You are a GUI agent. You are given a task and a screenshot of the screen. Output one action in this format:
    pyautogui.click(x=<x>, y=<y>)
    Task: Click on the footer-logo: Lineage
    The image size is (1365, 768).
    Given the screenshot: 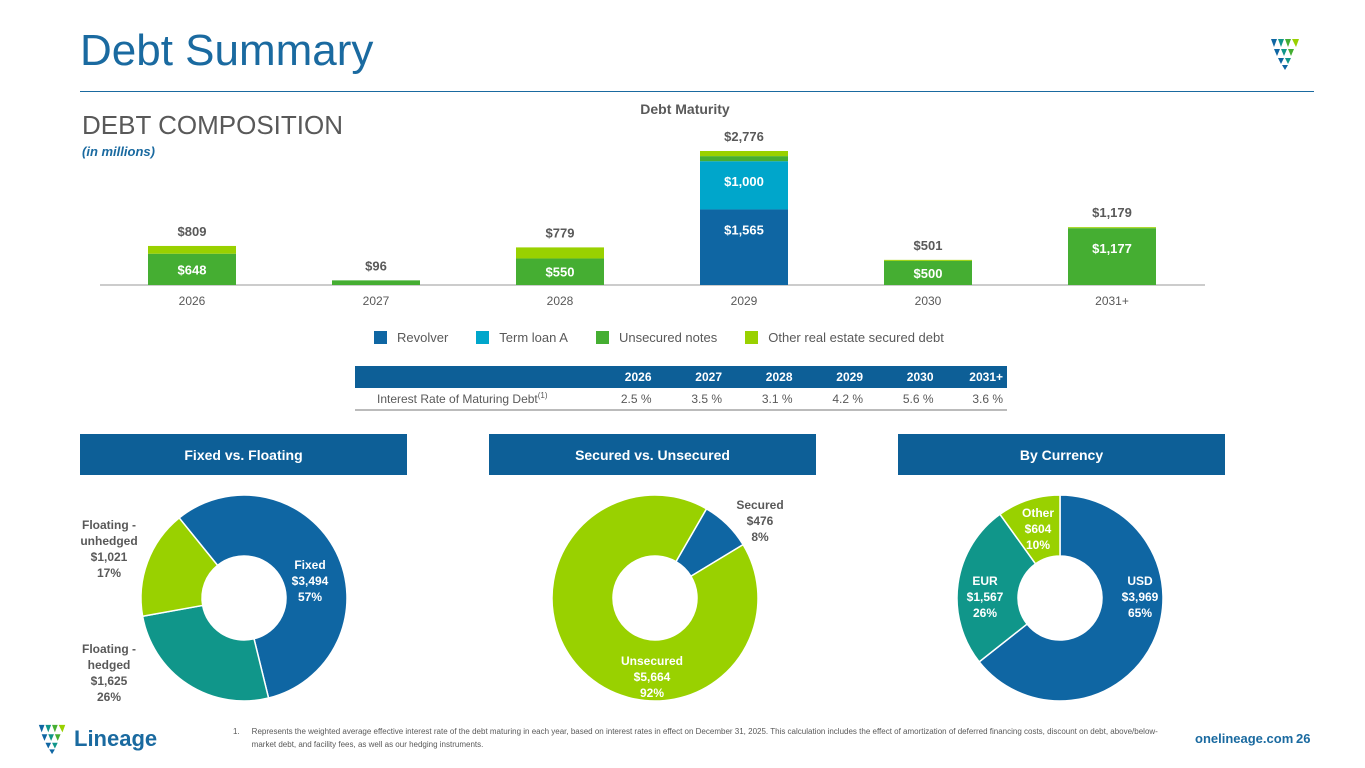 What is the action you would take?
    pyautogui.click(x=96, y=739)
    